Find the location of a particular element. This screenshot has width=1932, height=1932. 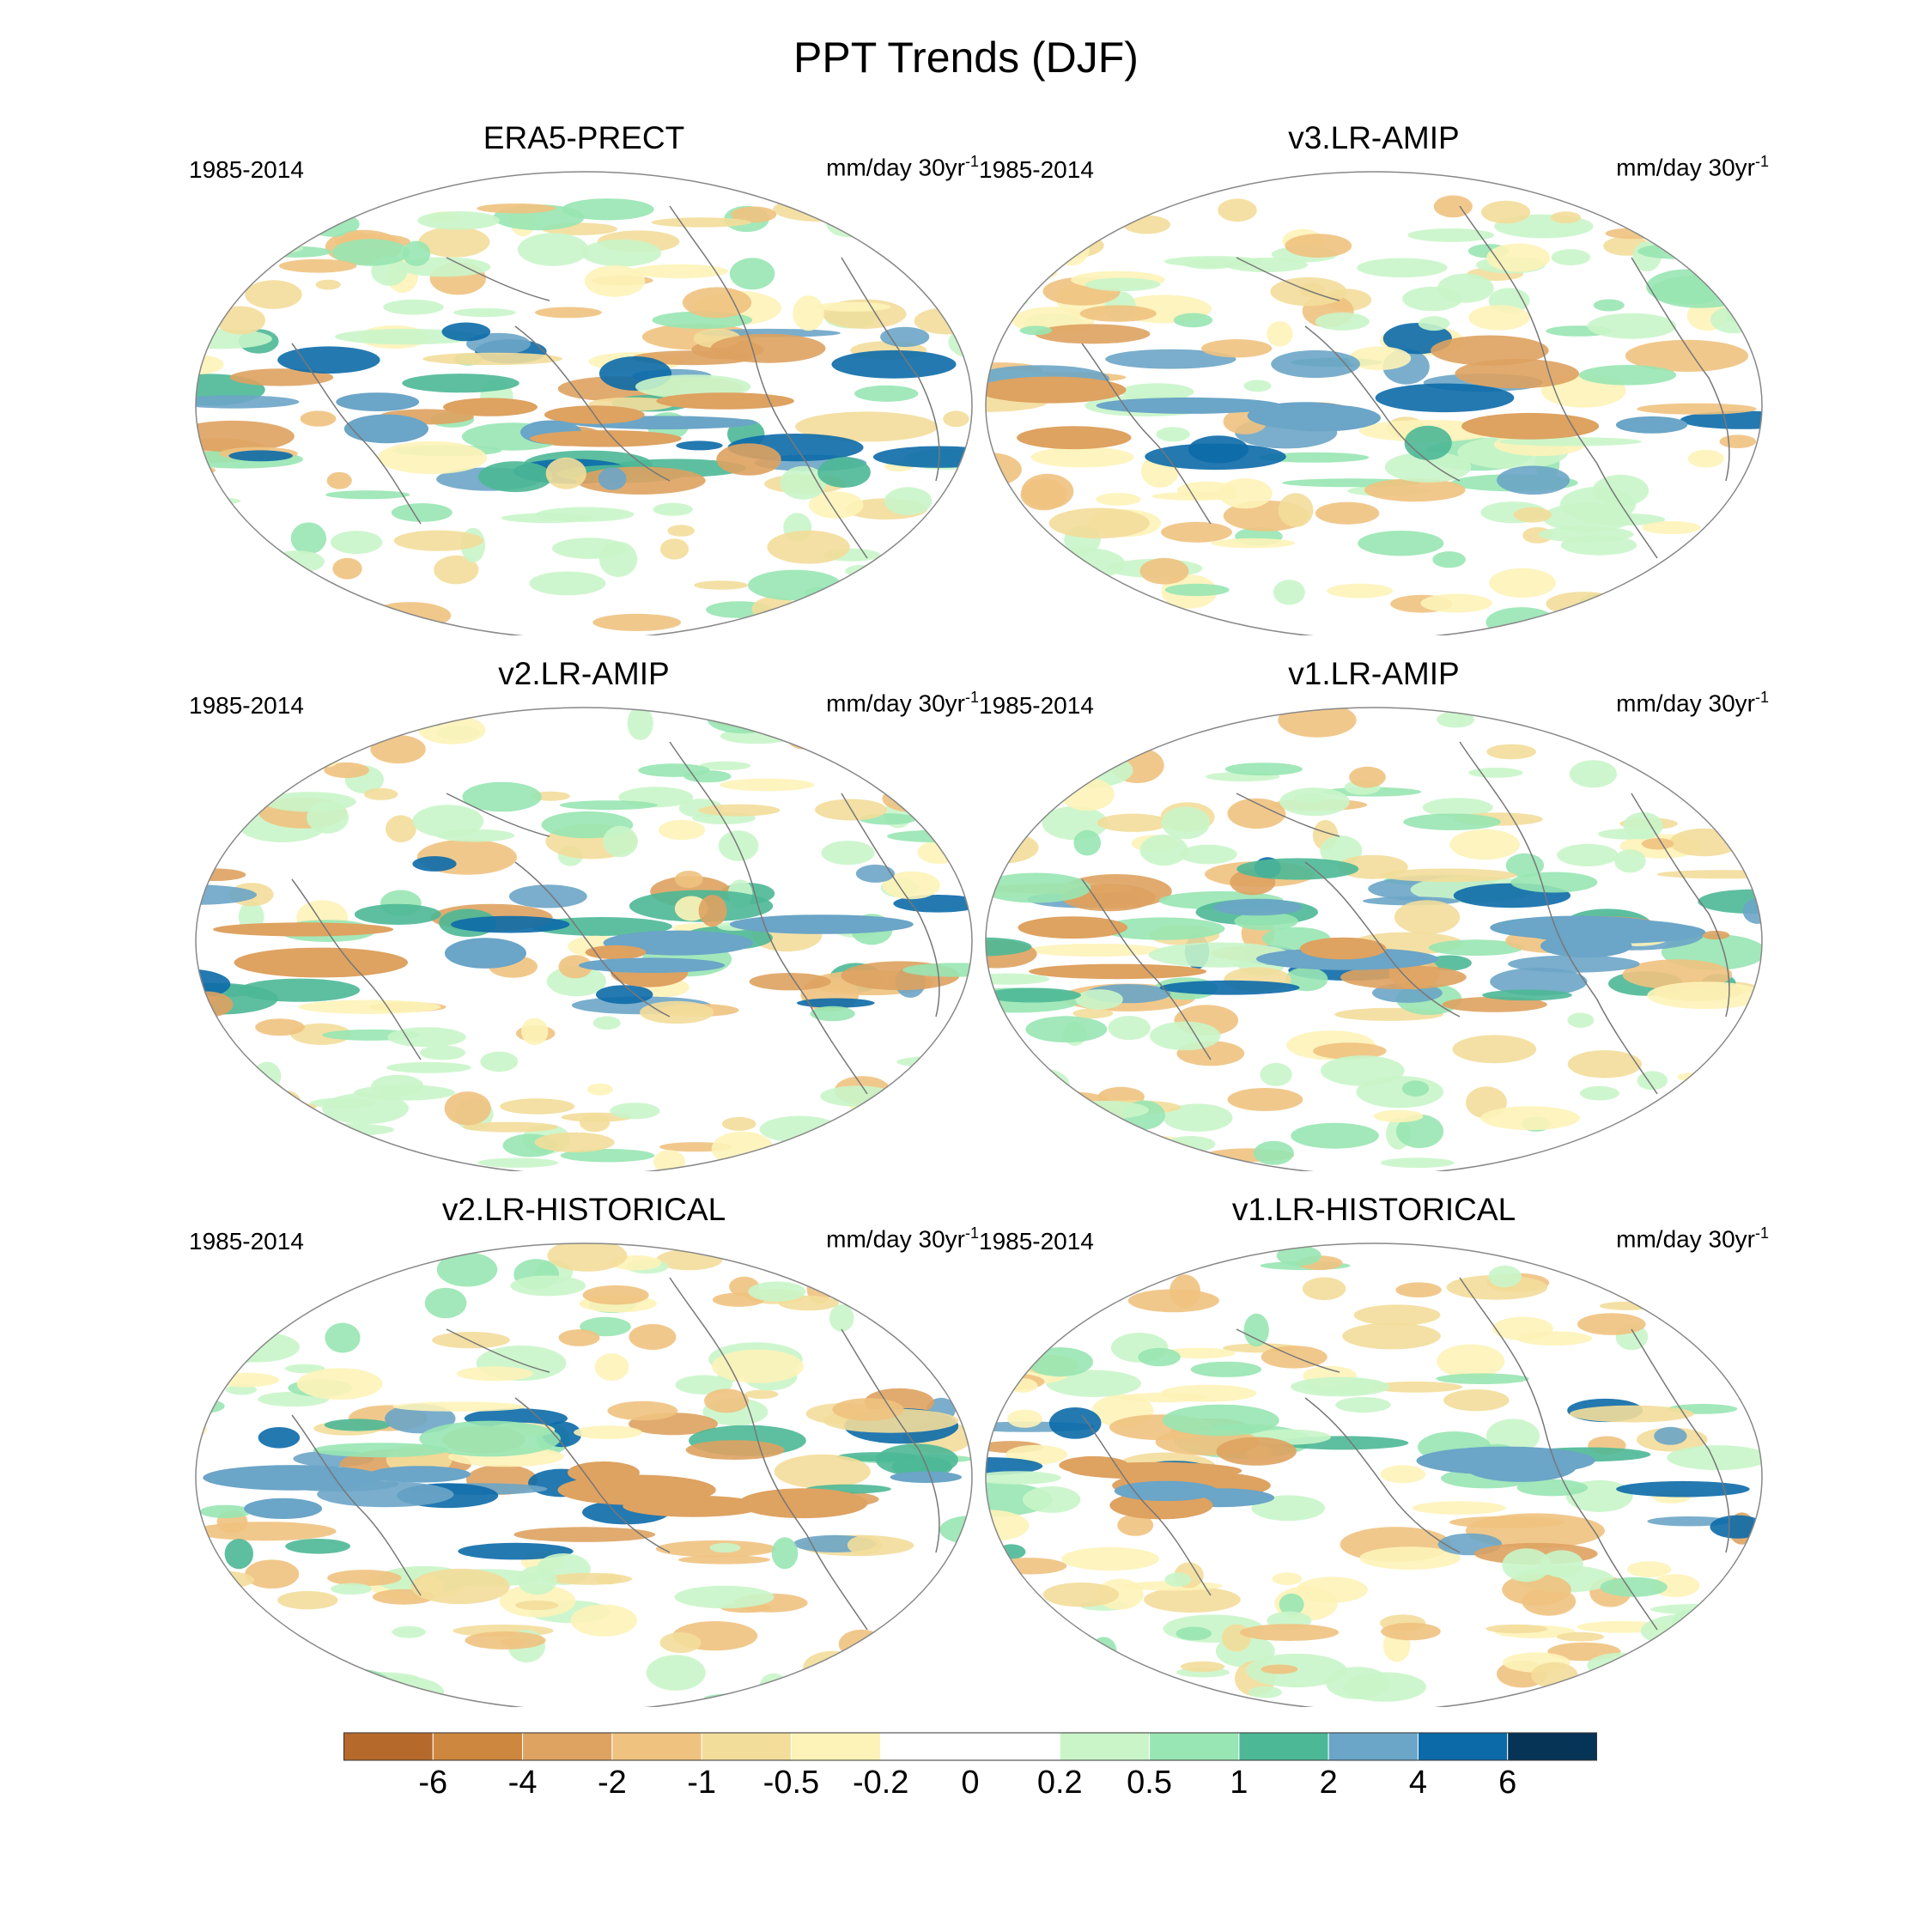

colorbar-tick-label: 0 is located at coordinates (970, 1783).